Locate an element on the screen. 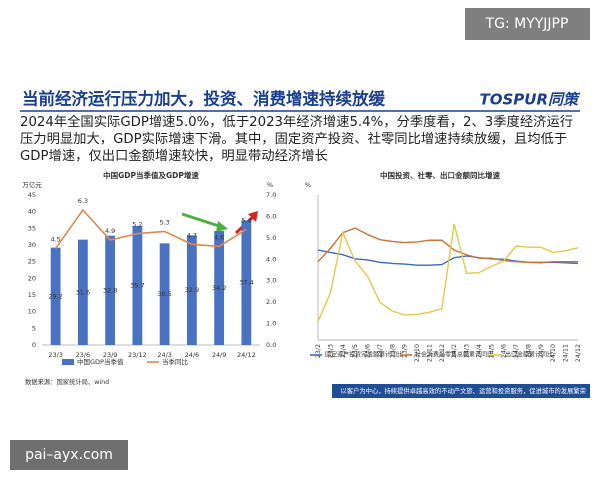  legend-label: 中国GDP当季值 is located at coordinates (100, 361).